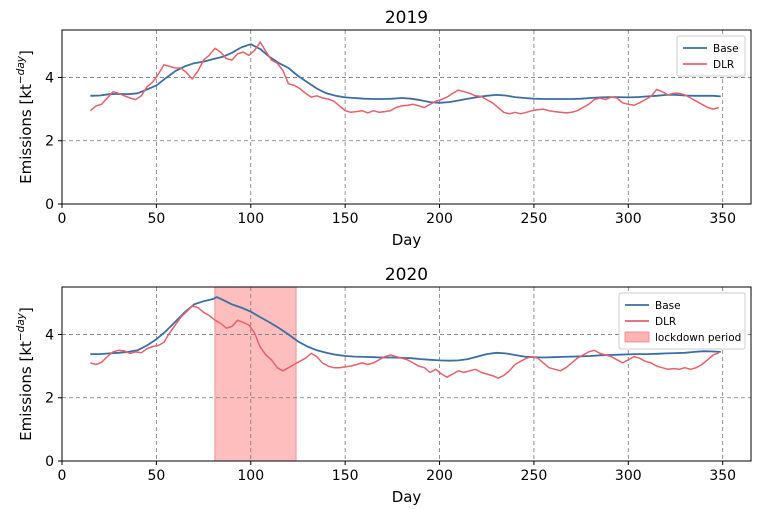  Describe the element at coordinates (698, 338) in the screenshot. I see `legend-label: lockdown period` at that location.